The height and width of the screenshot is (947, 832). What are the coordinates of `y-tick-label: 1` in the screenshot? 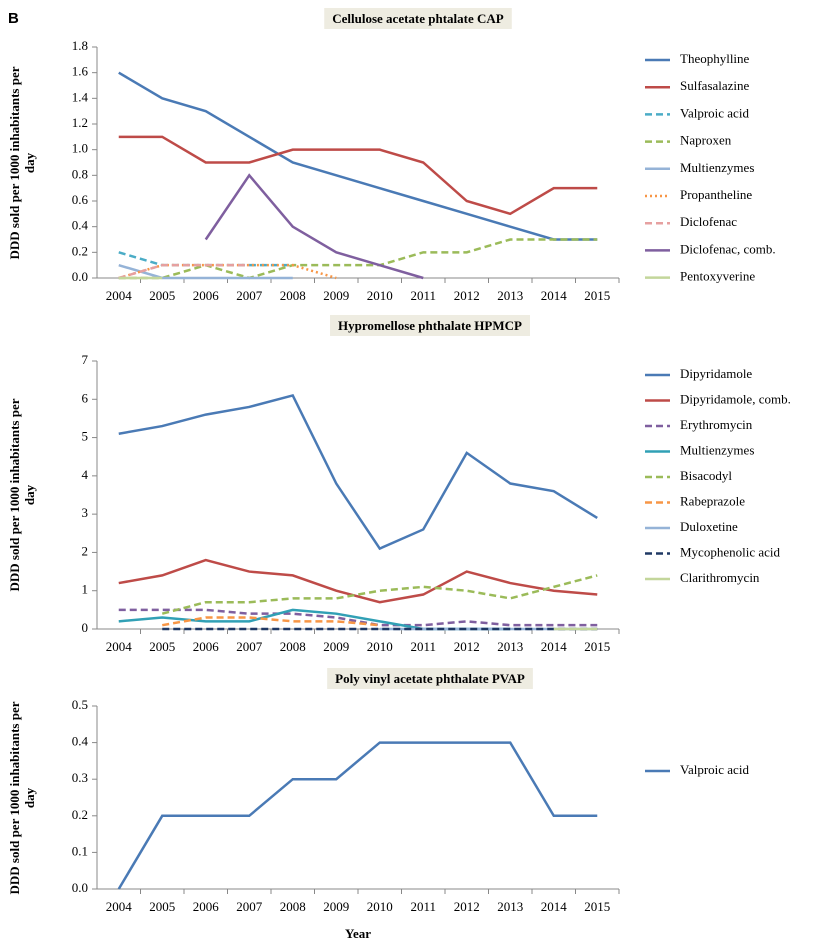 It's located at (85, 589).